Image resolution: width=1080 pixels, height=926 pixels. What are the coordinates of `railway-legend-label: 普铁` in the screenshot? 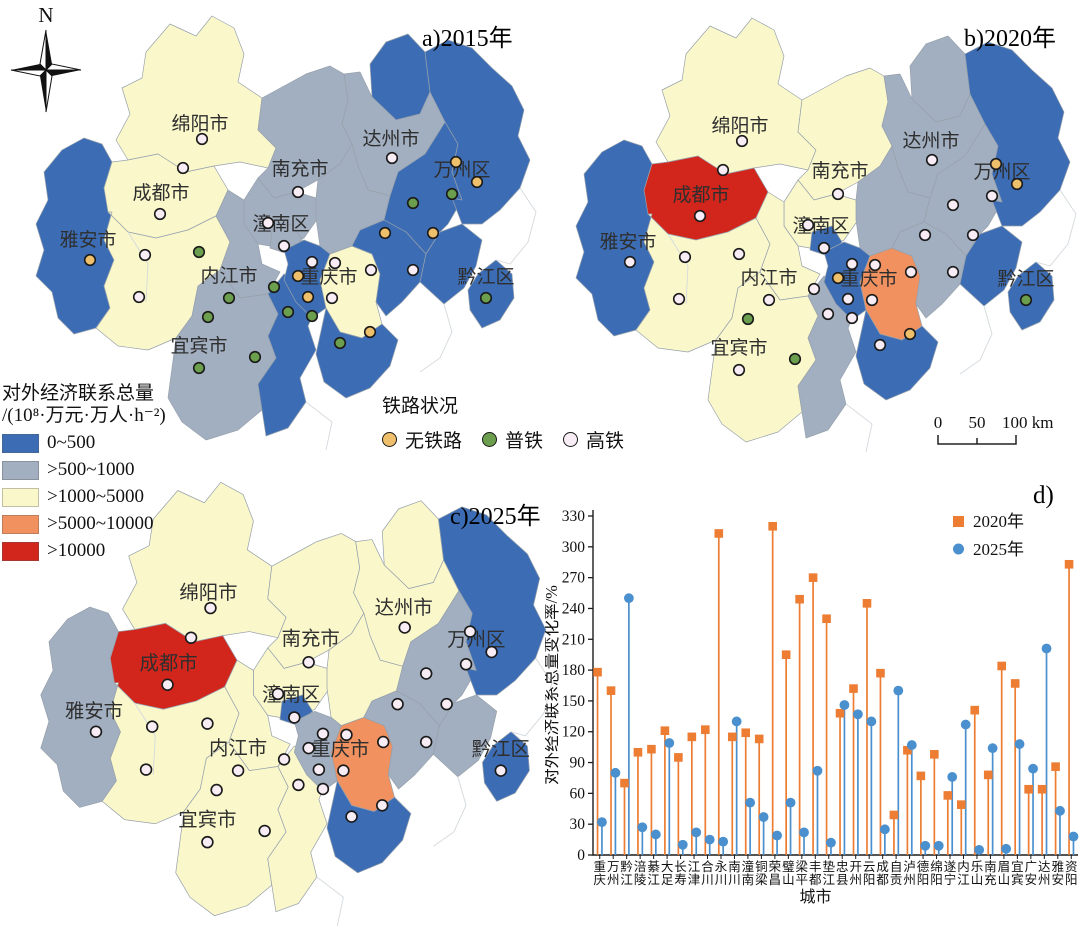 It's located at (524, 441).